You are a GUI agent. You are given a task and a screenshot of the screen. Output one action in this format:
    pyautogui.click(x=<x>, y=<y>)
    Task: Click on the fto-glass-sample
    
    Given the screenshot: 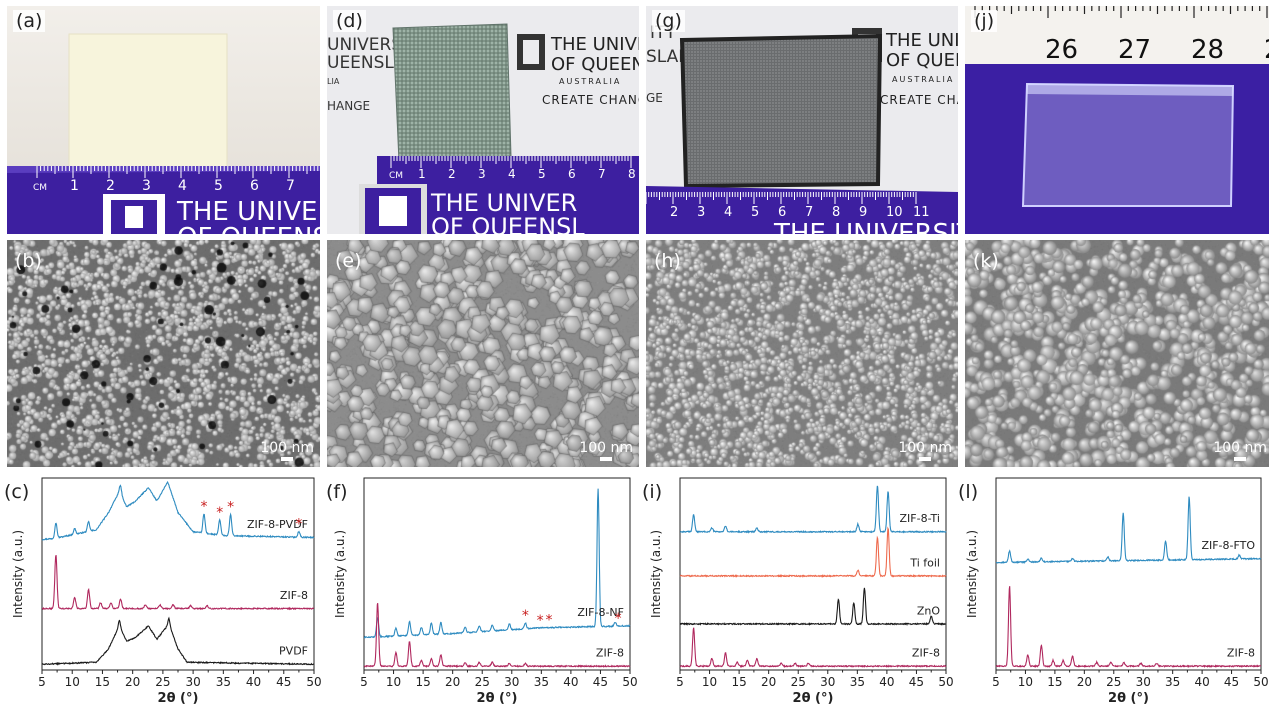 What is the action you would take?
    pyautogui.click(x=1128, y=144)
    